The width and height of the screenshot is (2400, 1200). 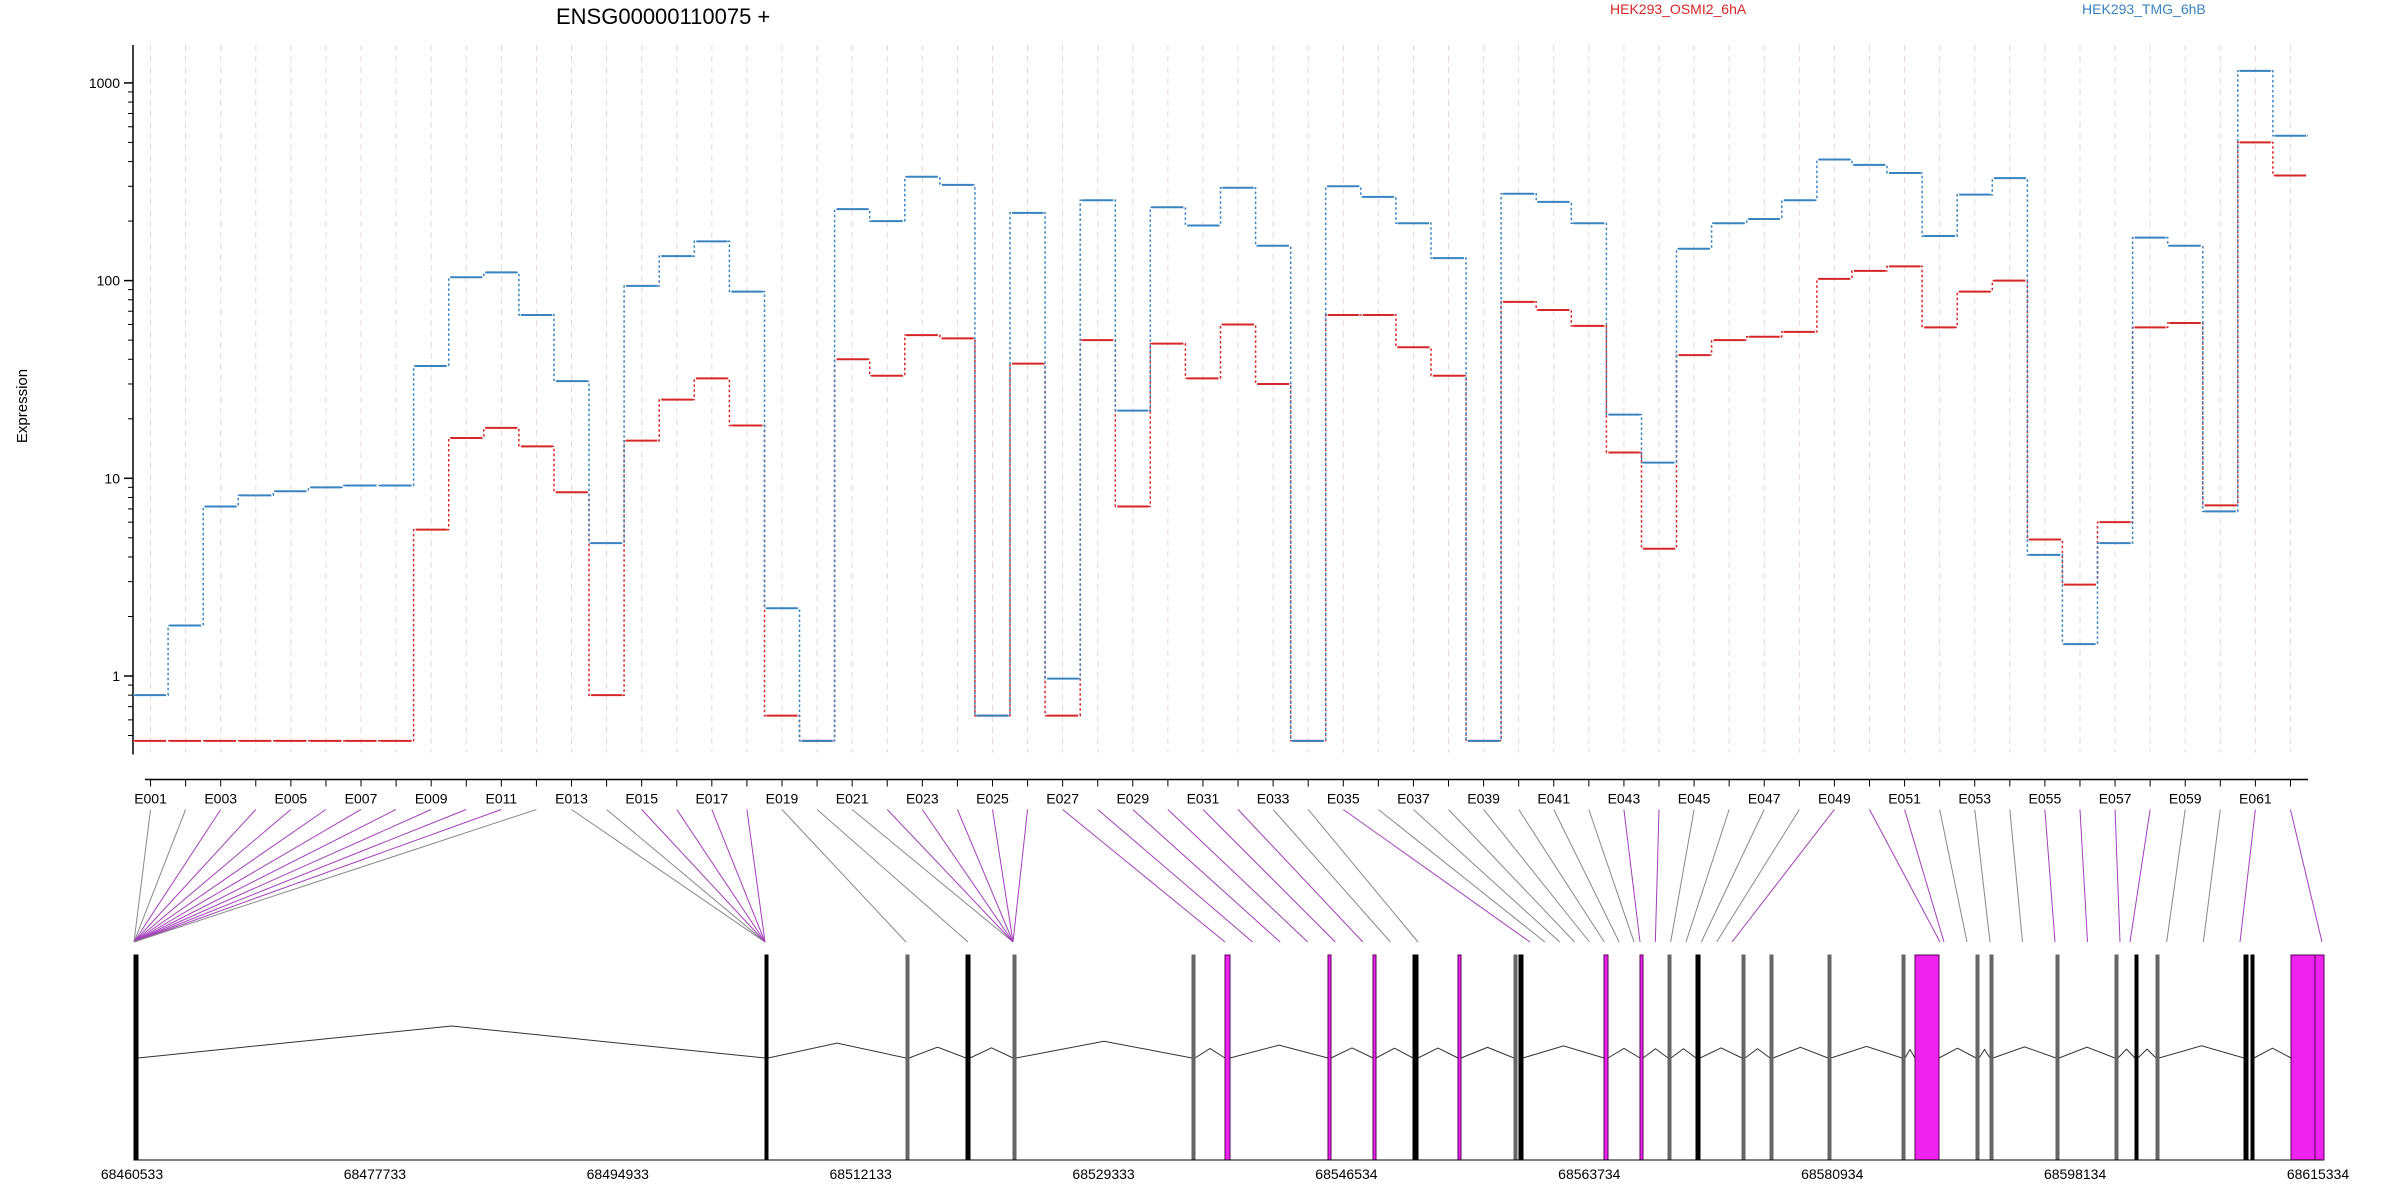 I want to click on genomic-tick-label: 68494933, so click(x=618, y=1174).